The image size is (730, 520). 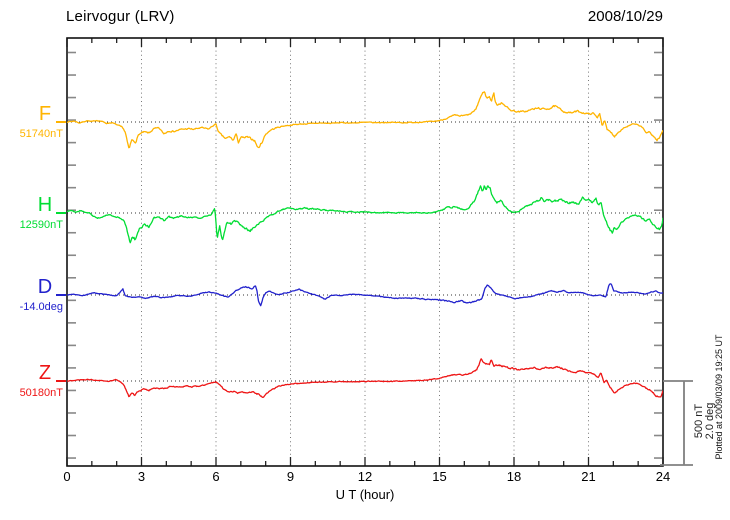 I want to click on channel-letter-H: H, so click(x=45, y=205).